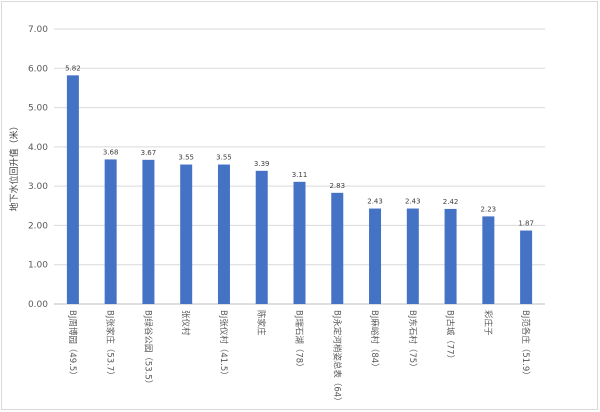 The height and width of the screenshot is (412, 600). Describe the element at coordinates (336, 358) in the screenshot. I see `category-label: BJ永定河梢姿总表（64）` at that location.